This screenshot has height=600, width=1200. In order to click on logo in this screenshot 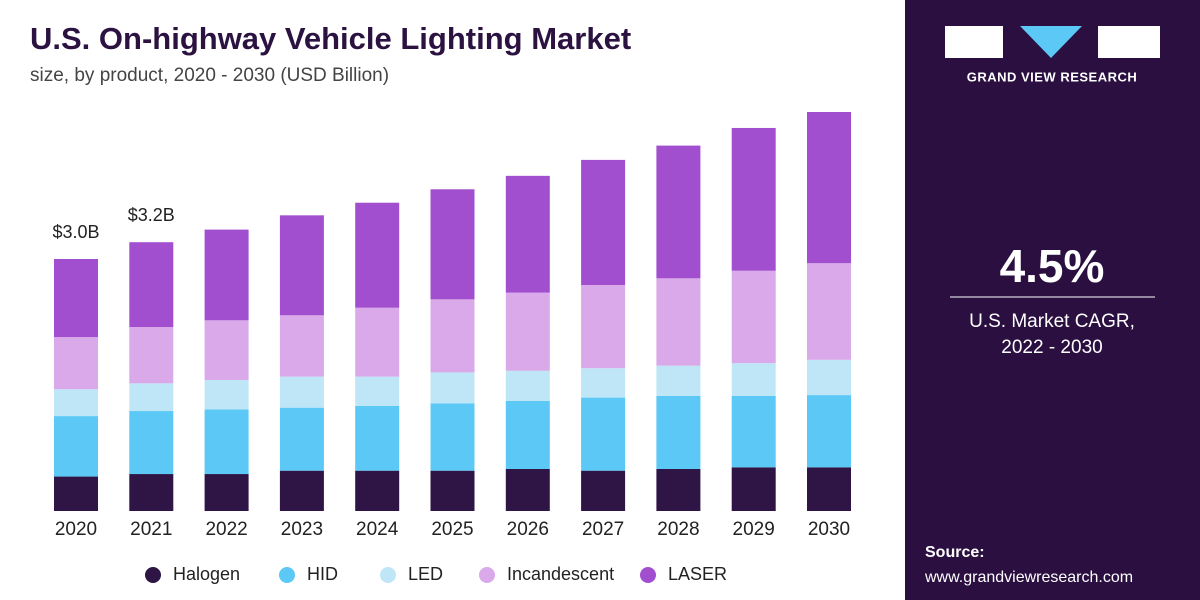, I will do `click(1052, 42)`.